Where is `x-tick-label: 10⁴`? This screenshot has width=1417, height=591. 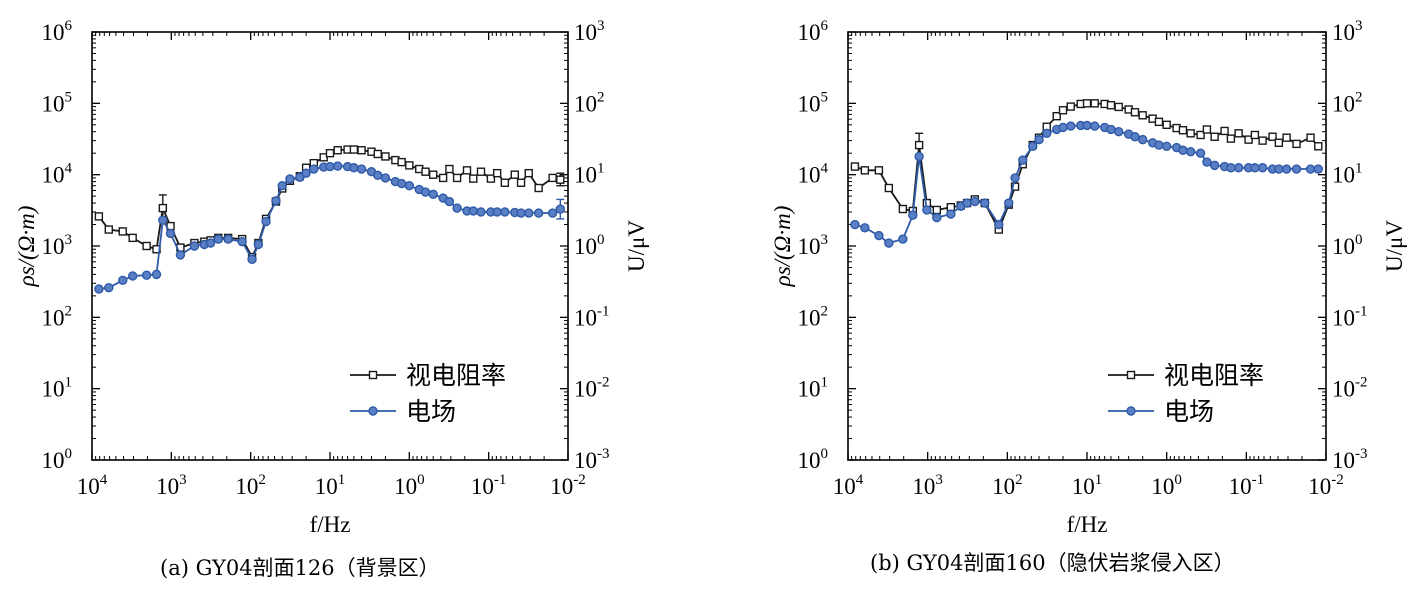
x-tick-label: 10⁴ is located at coordinates (848, 485).